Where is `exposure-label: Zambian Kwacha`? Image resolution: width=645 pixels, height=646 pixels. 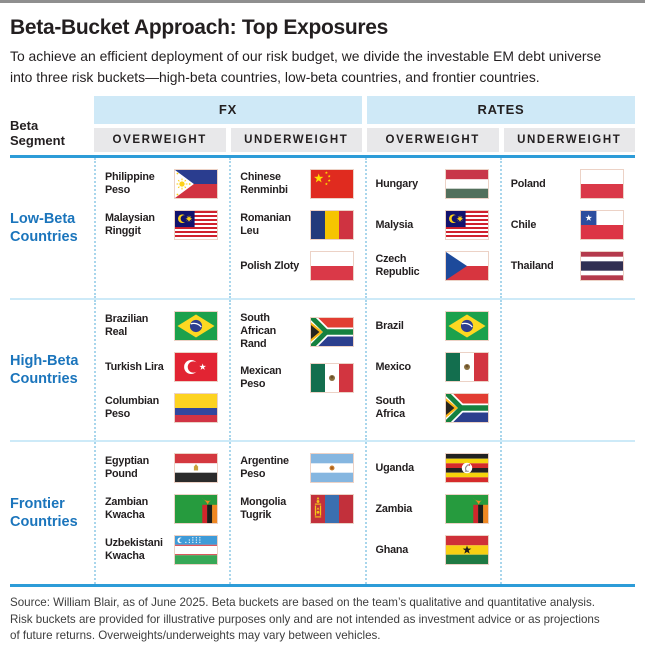
exposure-label: Zambian Kwacha is located at coordinates (126, 509).